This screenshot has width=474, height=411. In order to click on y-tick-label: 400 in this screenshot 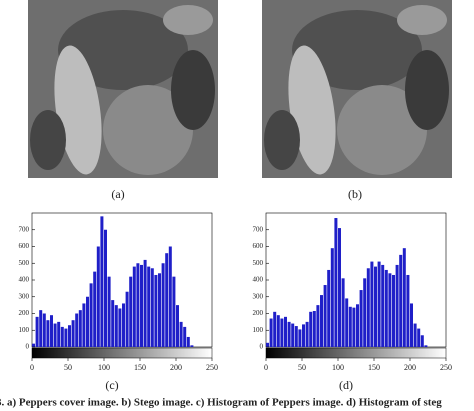, I will do `click(24, 280)`.